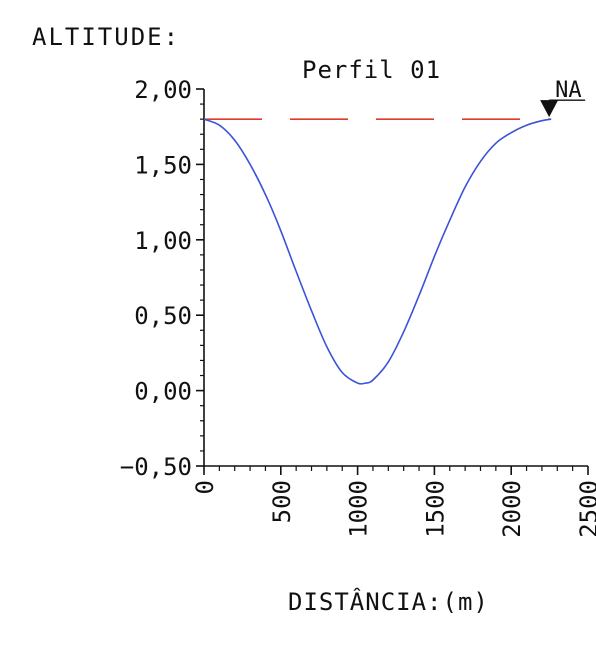  I want to click on x-tick-label: 500, so click(282, 501).